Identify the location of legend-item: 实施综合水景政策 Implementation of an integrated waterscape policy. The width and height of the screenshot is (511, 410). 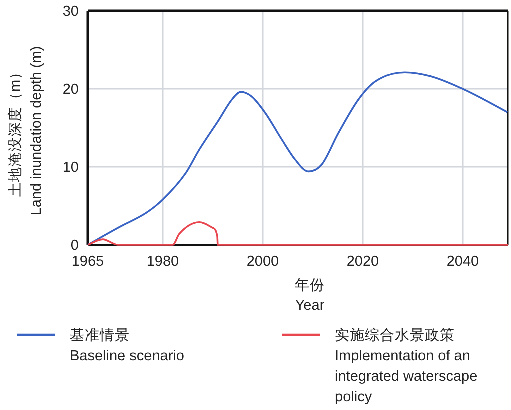
(380, 367).